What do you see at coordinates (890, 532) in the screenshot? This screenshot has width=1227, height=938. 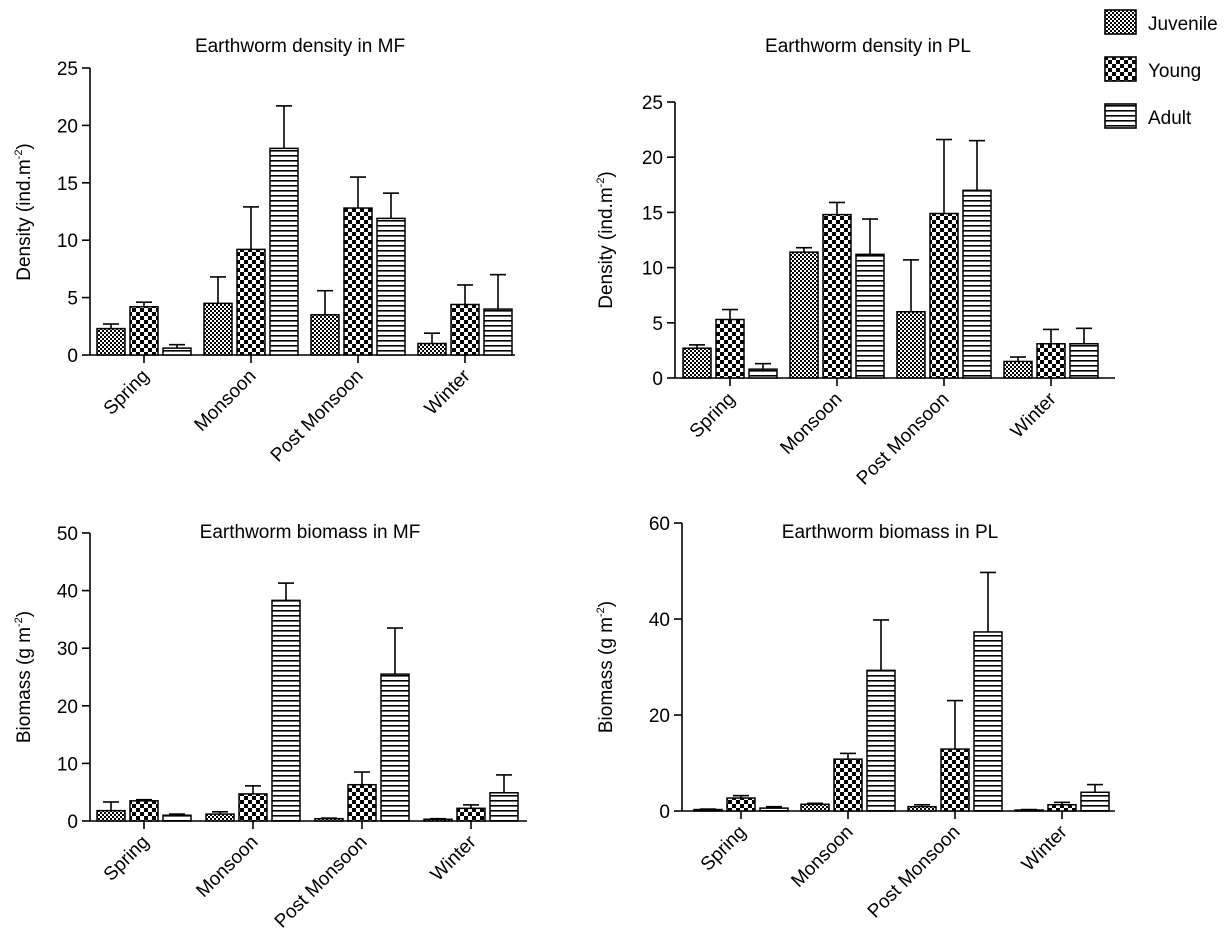 I see `chart-title: Earthworm biomass in PL` at bounding box center [890, 532].